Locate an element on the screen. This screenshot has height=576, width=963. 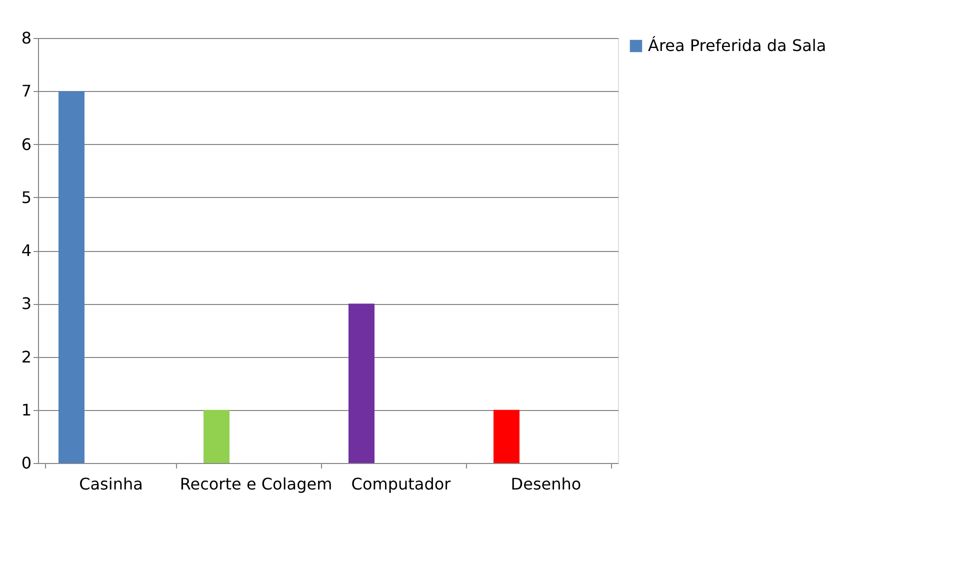
legend-label: Área Preferida da Sala is located at coordinates (737, 45).